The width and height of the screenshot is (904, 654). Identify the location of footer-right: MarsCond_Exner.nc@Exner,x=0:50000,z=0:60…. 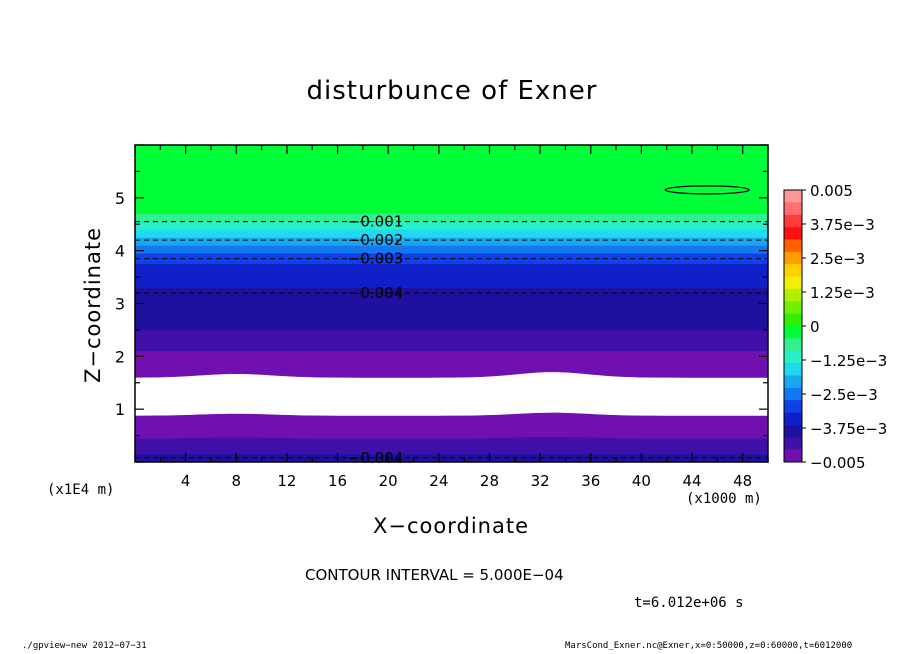
(709, 646).